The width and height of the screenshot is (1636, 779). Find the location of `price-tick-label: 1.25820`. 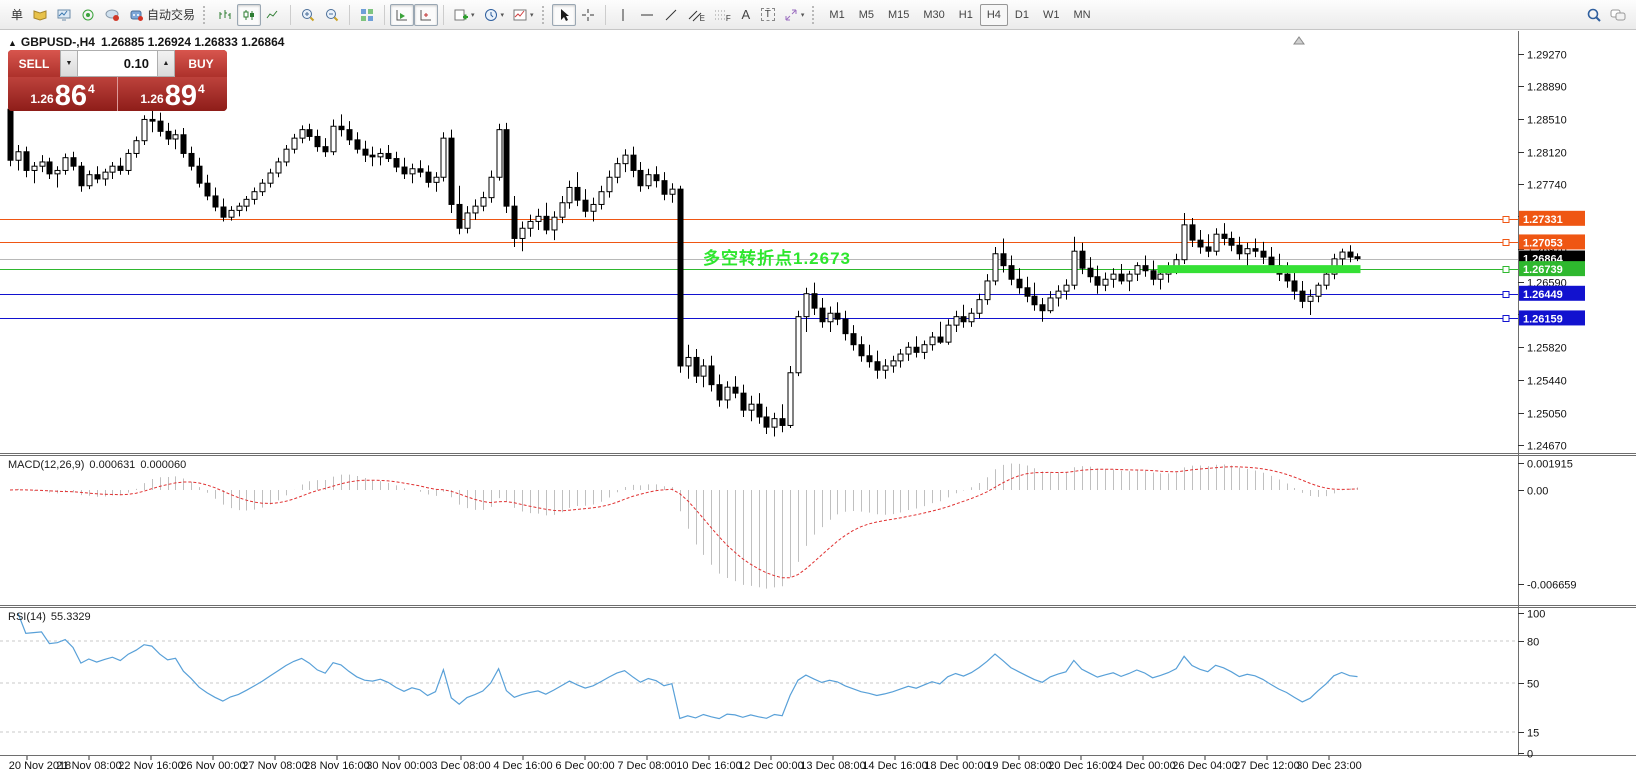

price-tick-label: 1.25820 is located at coordinates (1547, 349).